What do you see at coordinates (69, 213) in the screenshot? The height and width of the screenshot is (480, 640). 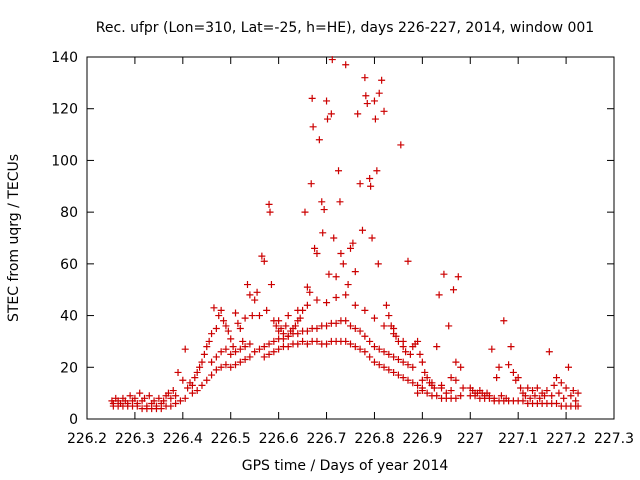 I see `y-tick-label: 80` at bounding box center [69, 213].